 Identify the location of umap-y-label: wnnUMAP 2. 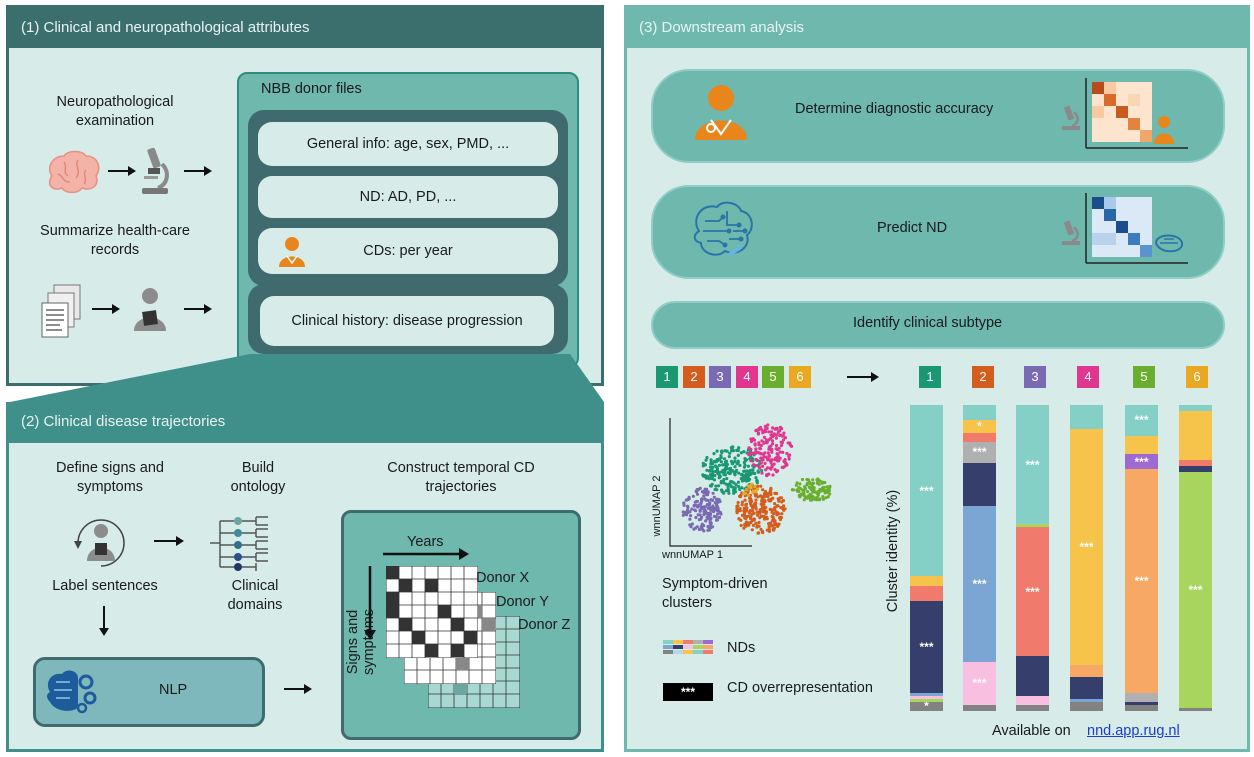
(657, 506).